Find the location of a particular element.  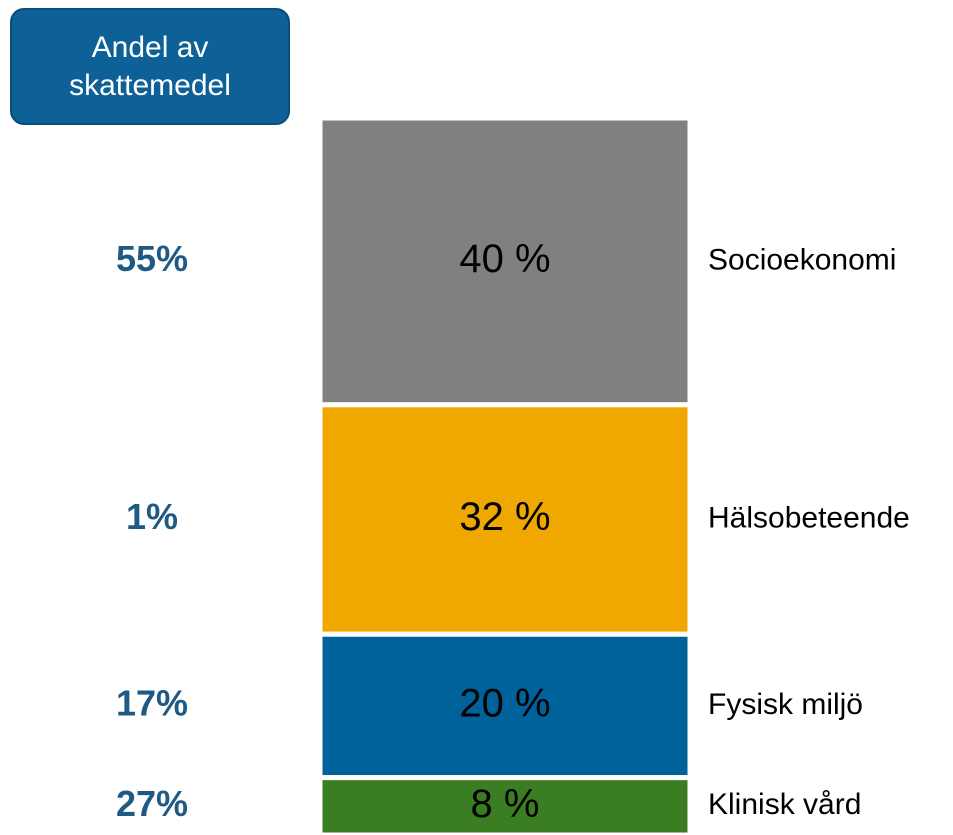

tax-share-label: 27% is located at coordinates (152, 803).